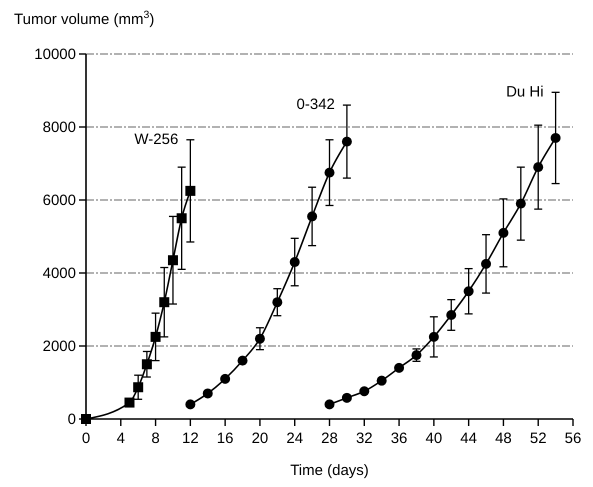  What do you see at coordinates (59, 346) in the screenshot?
I see `y-tick-label: 2000` at bounding box center [59, 346].